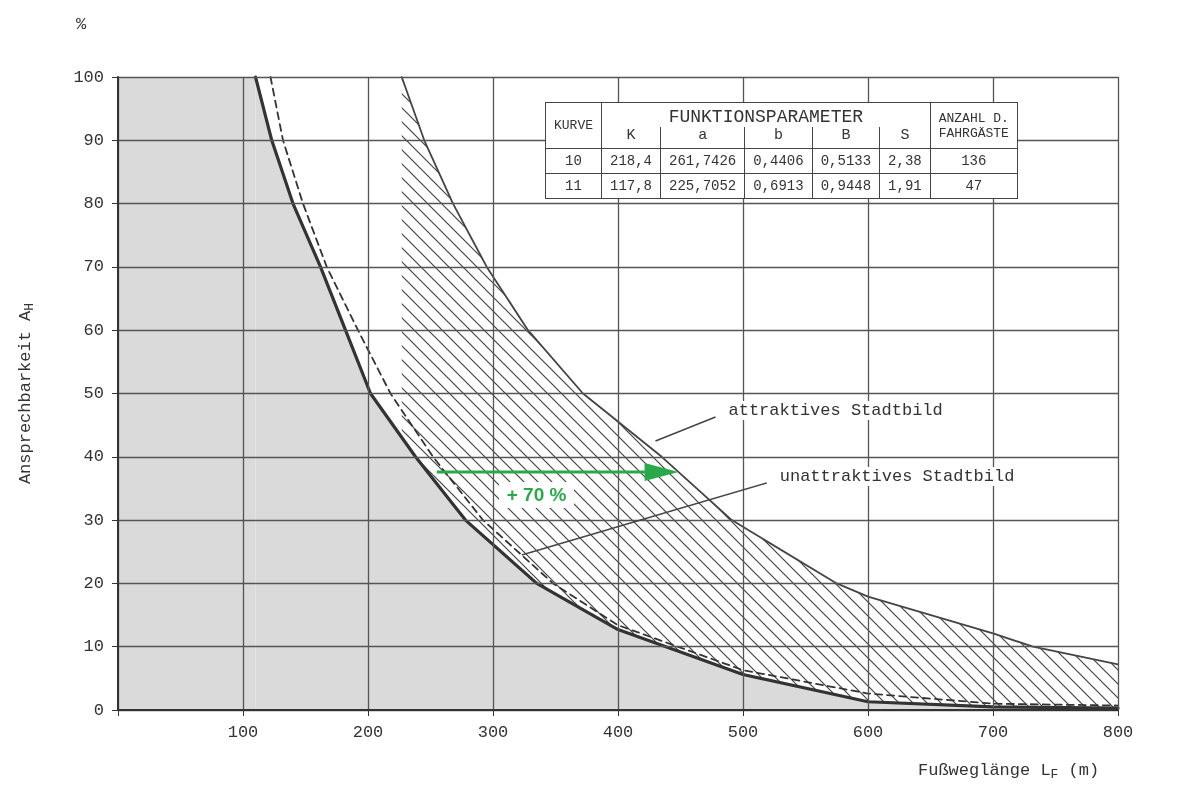 The width and height of the screenshot is (1196, 803). What do you see at coordinates (631, 161) in the screenshot?
I see `annotation: 218,4` at bounding box center [631, 161].